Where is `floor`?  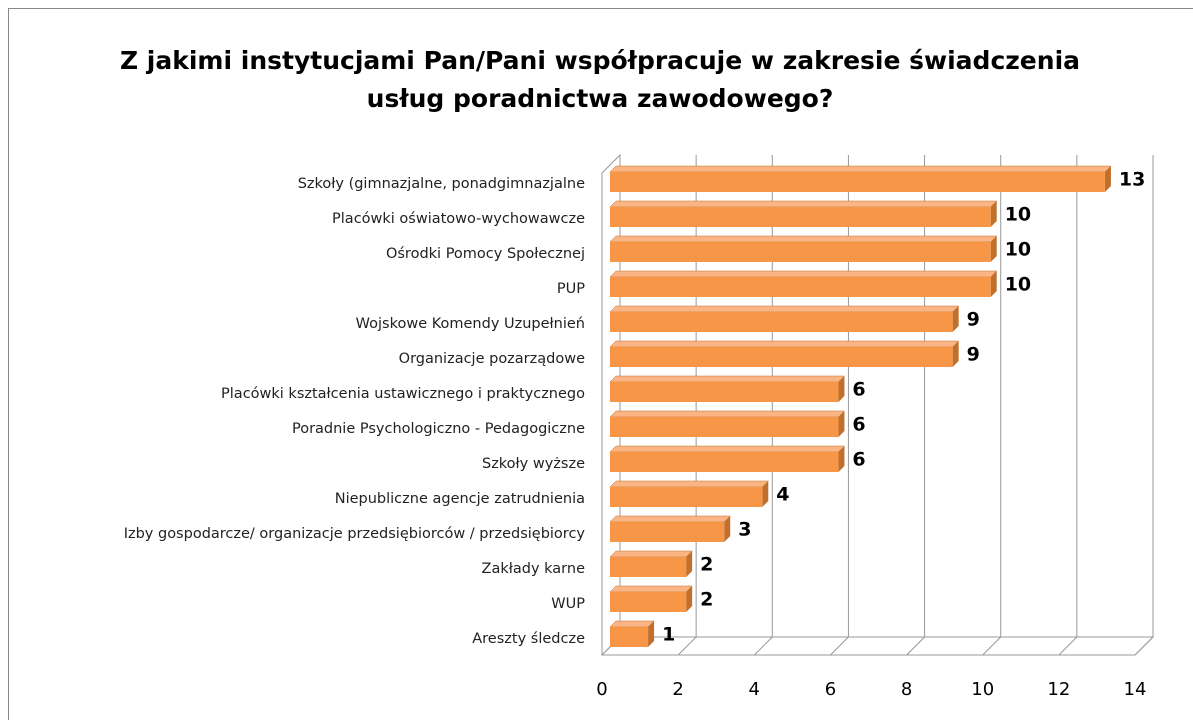 floor is located at coordinates (877, 646).